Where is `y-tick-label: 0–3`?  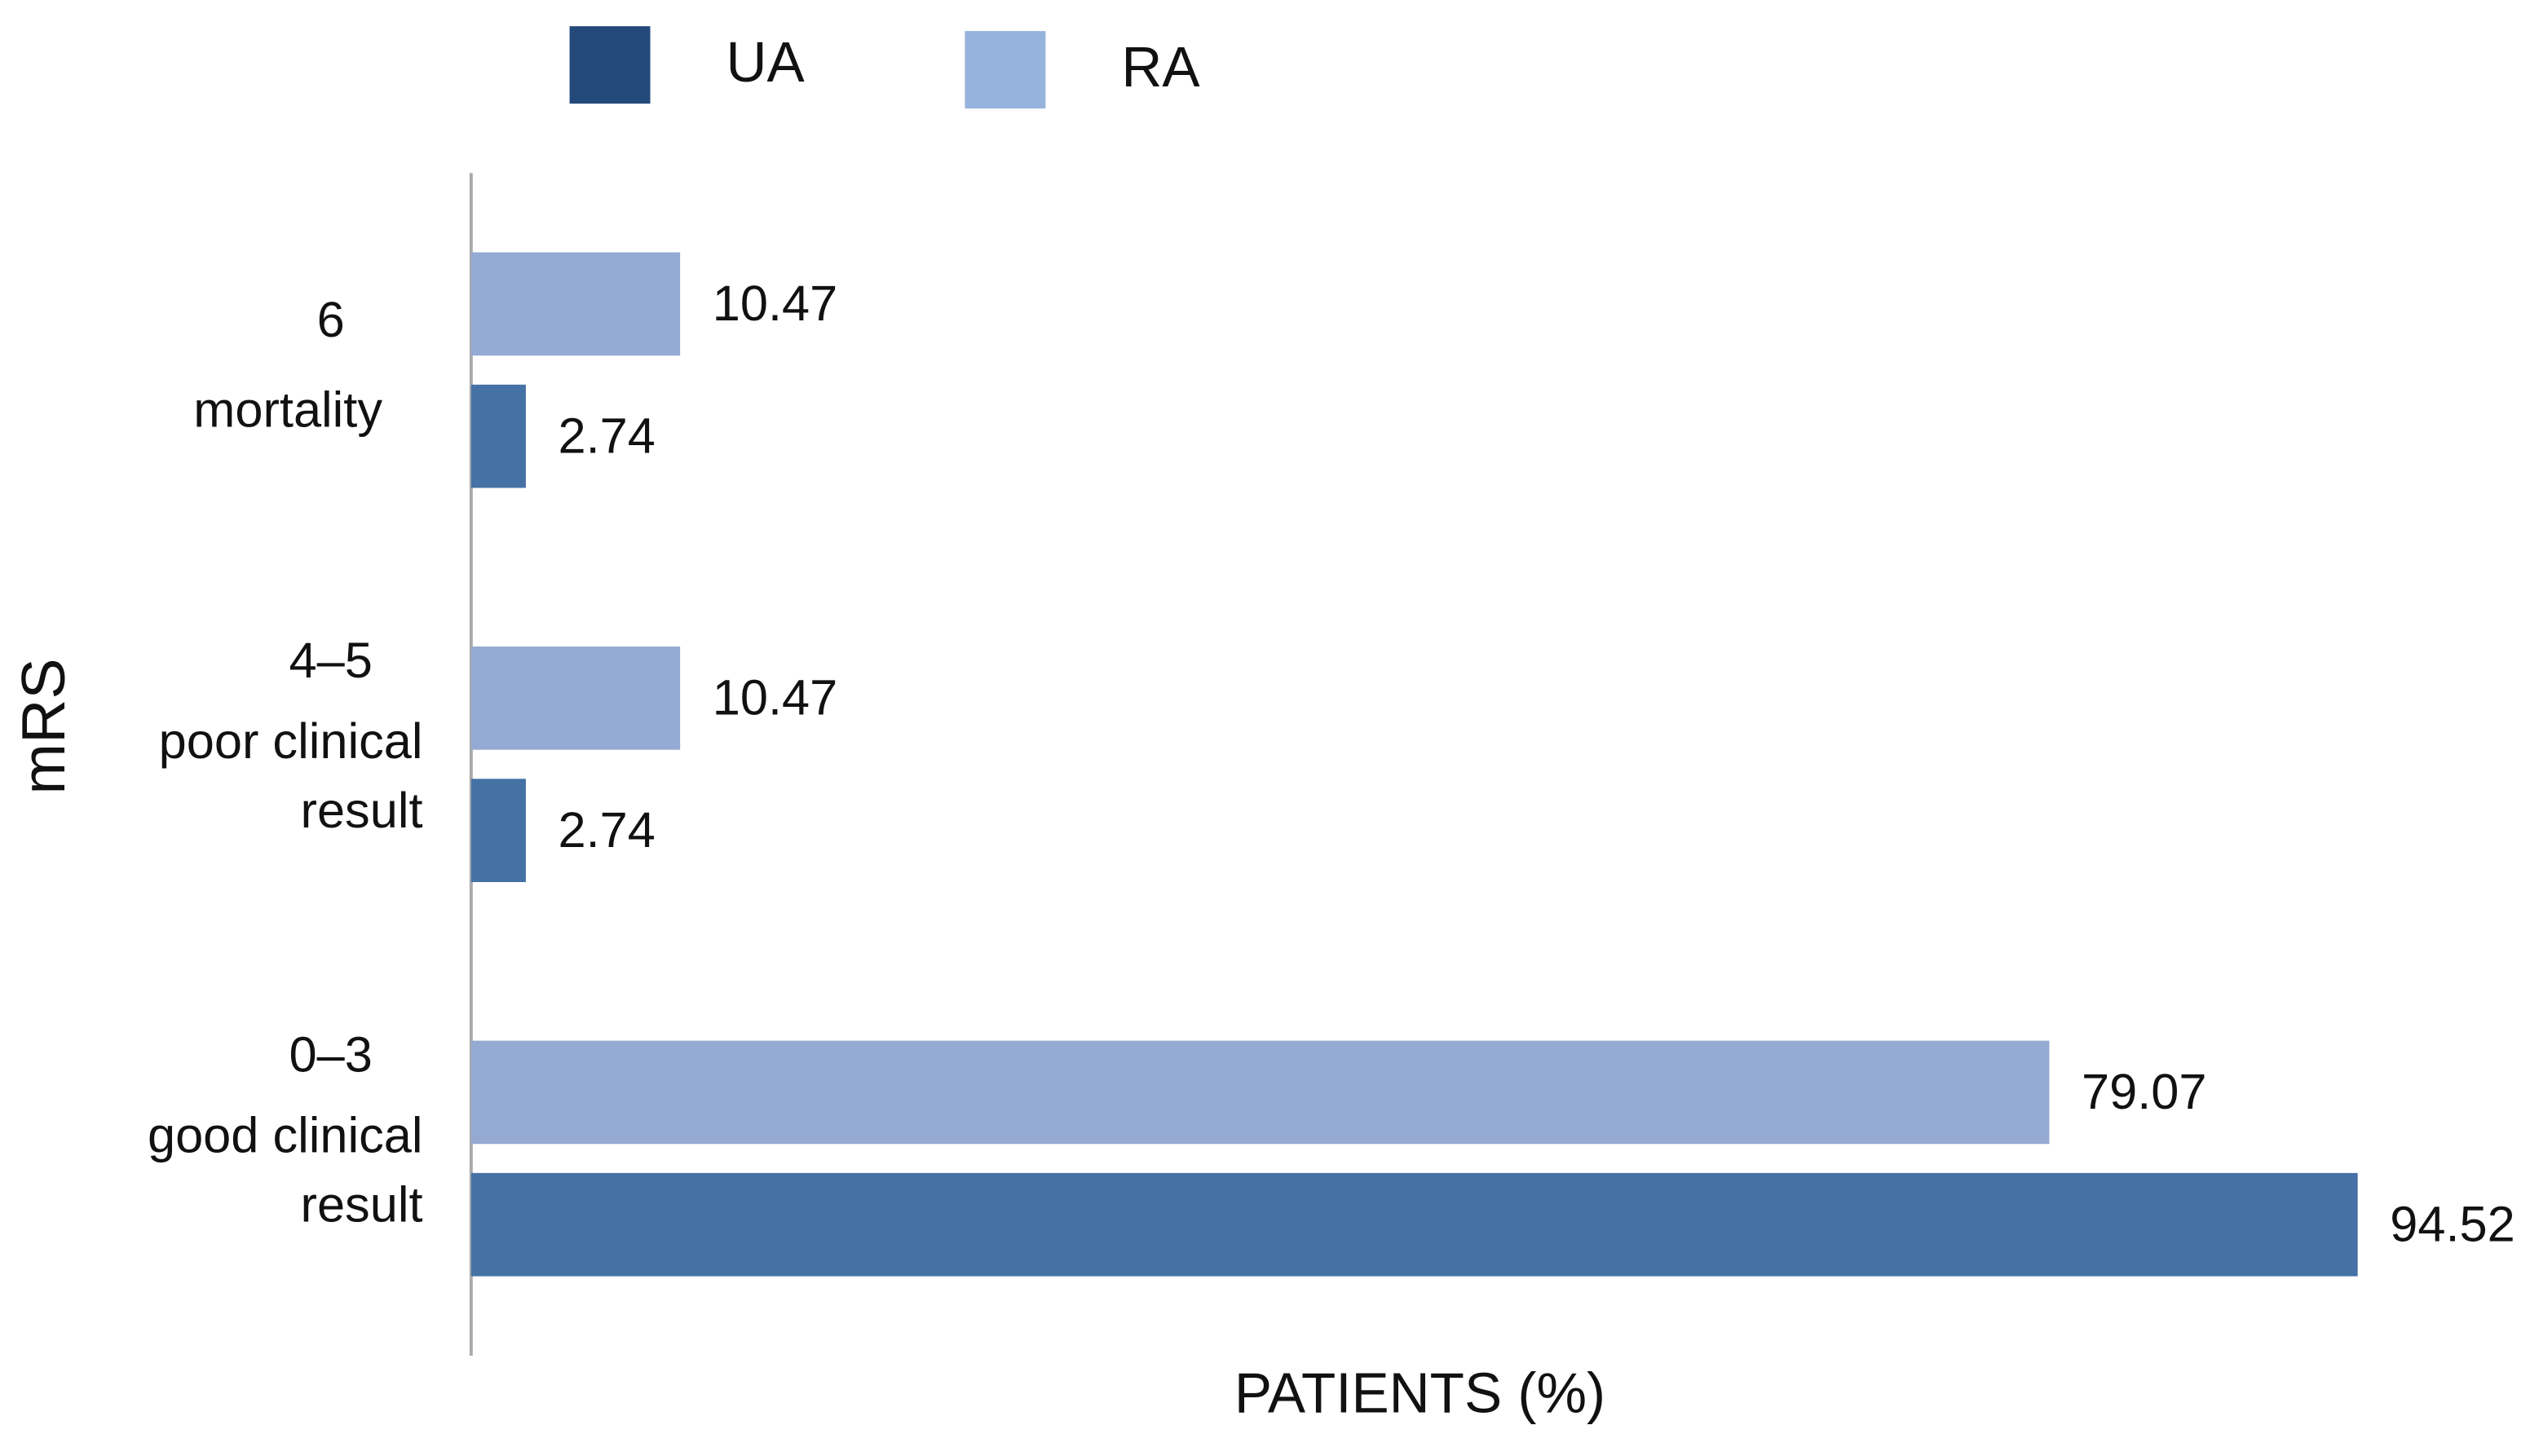 y-tick-label: 0–3 is located at coordinates (331, 1054).